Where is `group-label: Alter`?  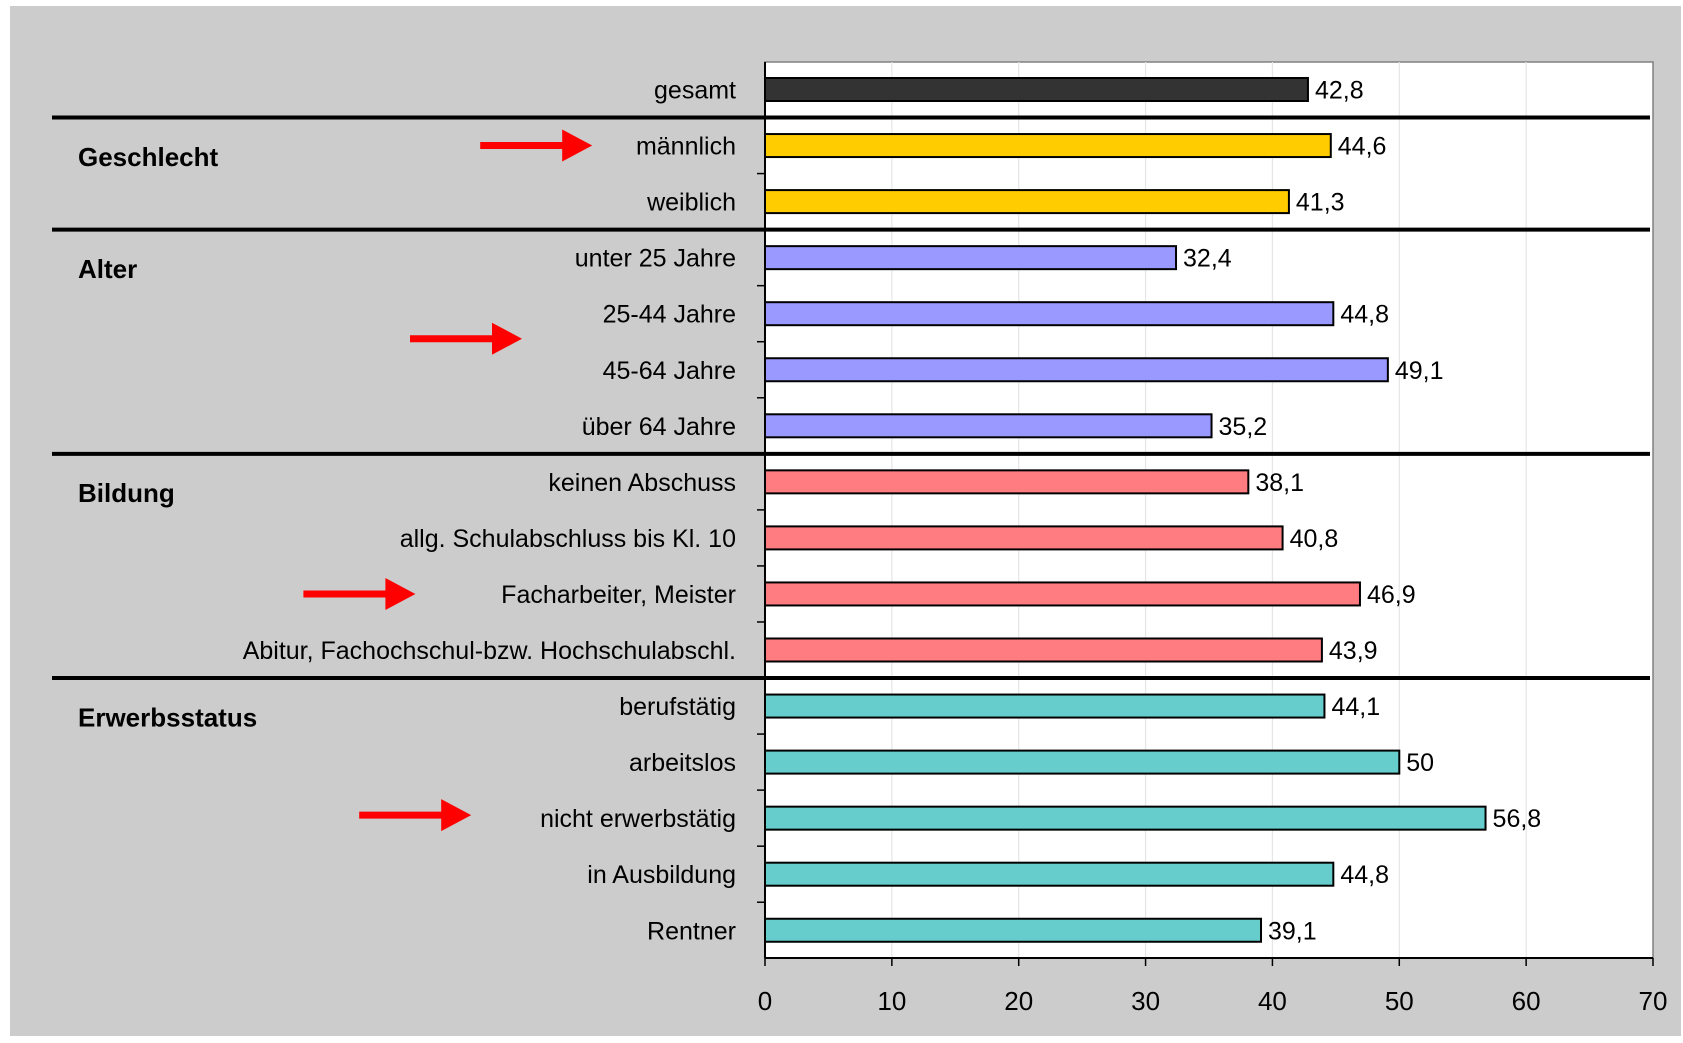 group-label: Alter is located at coordinates (107, 269).